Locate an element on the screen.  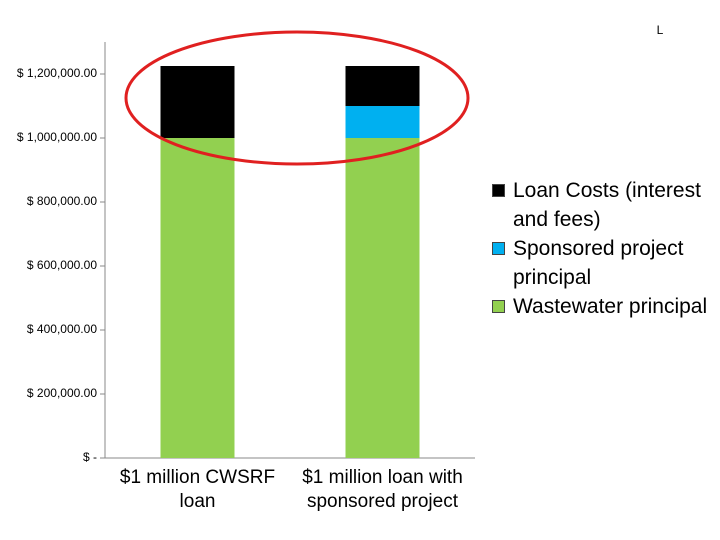
y-tick-label: $ 800,000.00 is located at coordinates (62, 201).